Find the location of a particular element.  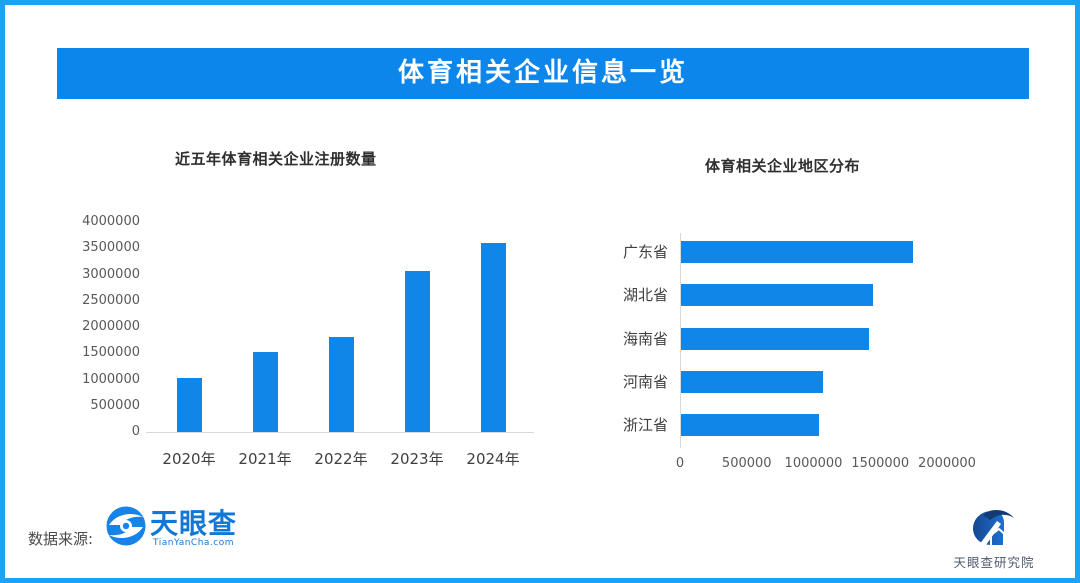

y-category-label: 海南省 is located at coordinates (645, 339).